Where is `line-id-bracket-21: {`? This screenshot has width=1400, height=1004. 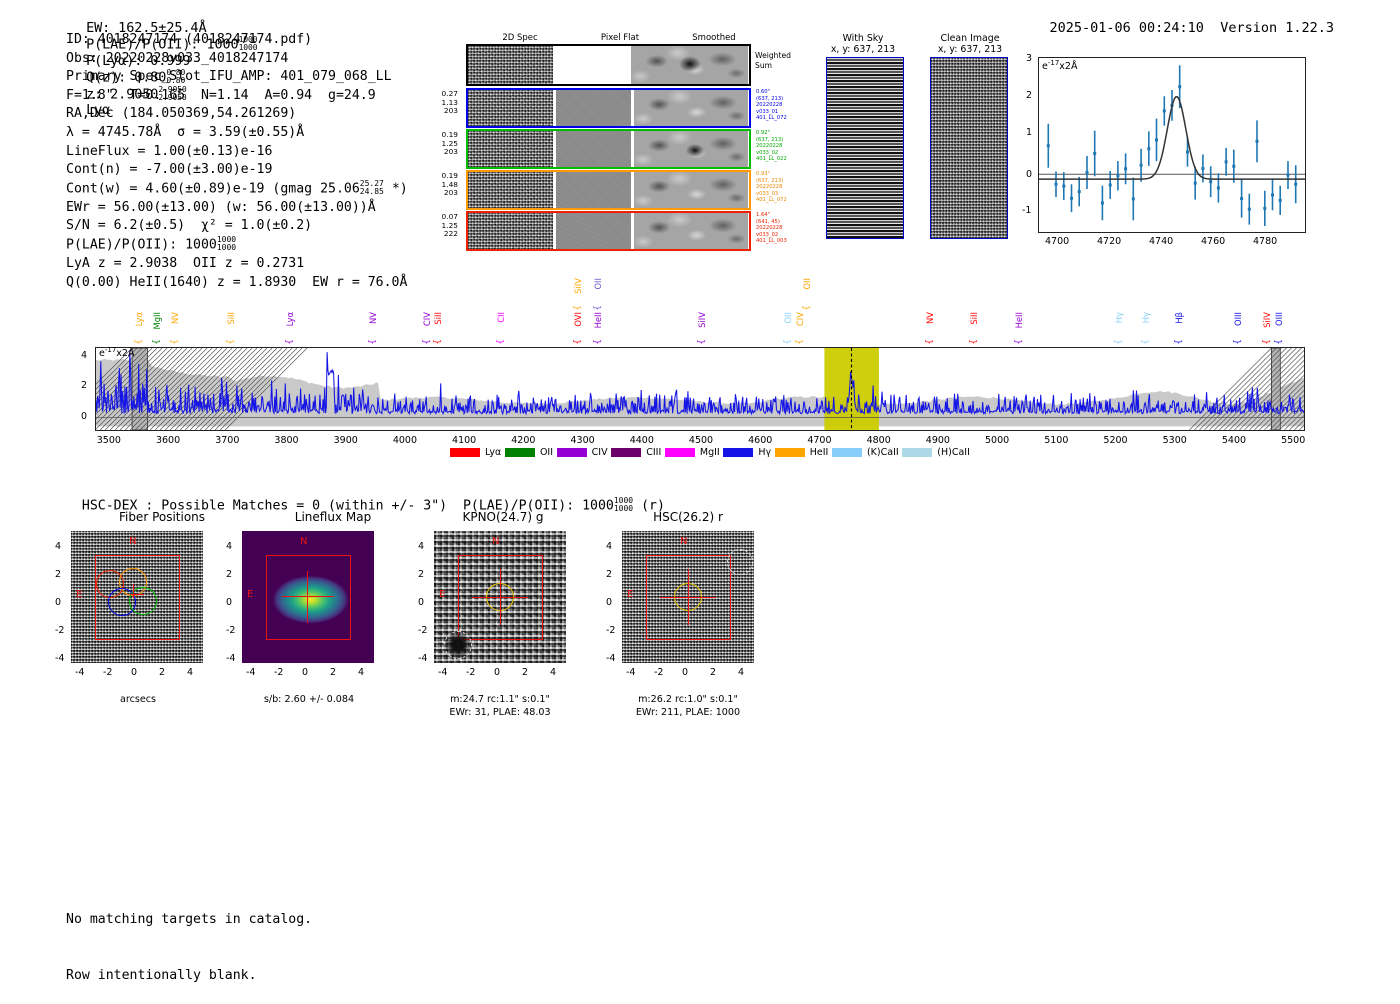 line-id-bracket-21: { is located at coordinates (1146, 342).